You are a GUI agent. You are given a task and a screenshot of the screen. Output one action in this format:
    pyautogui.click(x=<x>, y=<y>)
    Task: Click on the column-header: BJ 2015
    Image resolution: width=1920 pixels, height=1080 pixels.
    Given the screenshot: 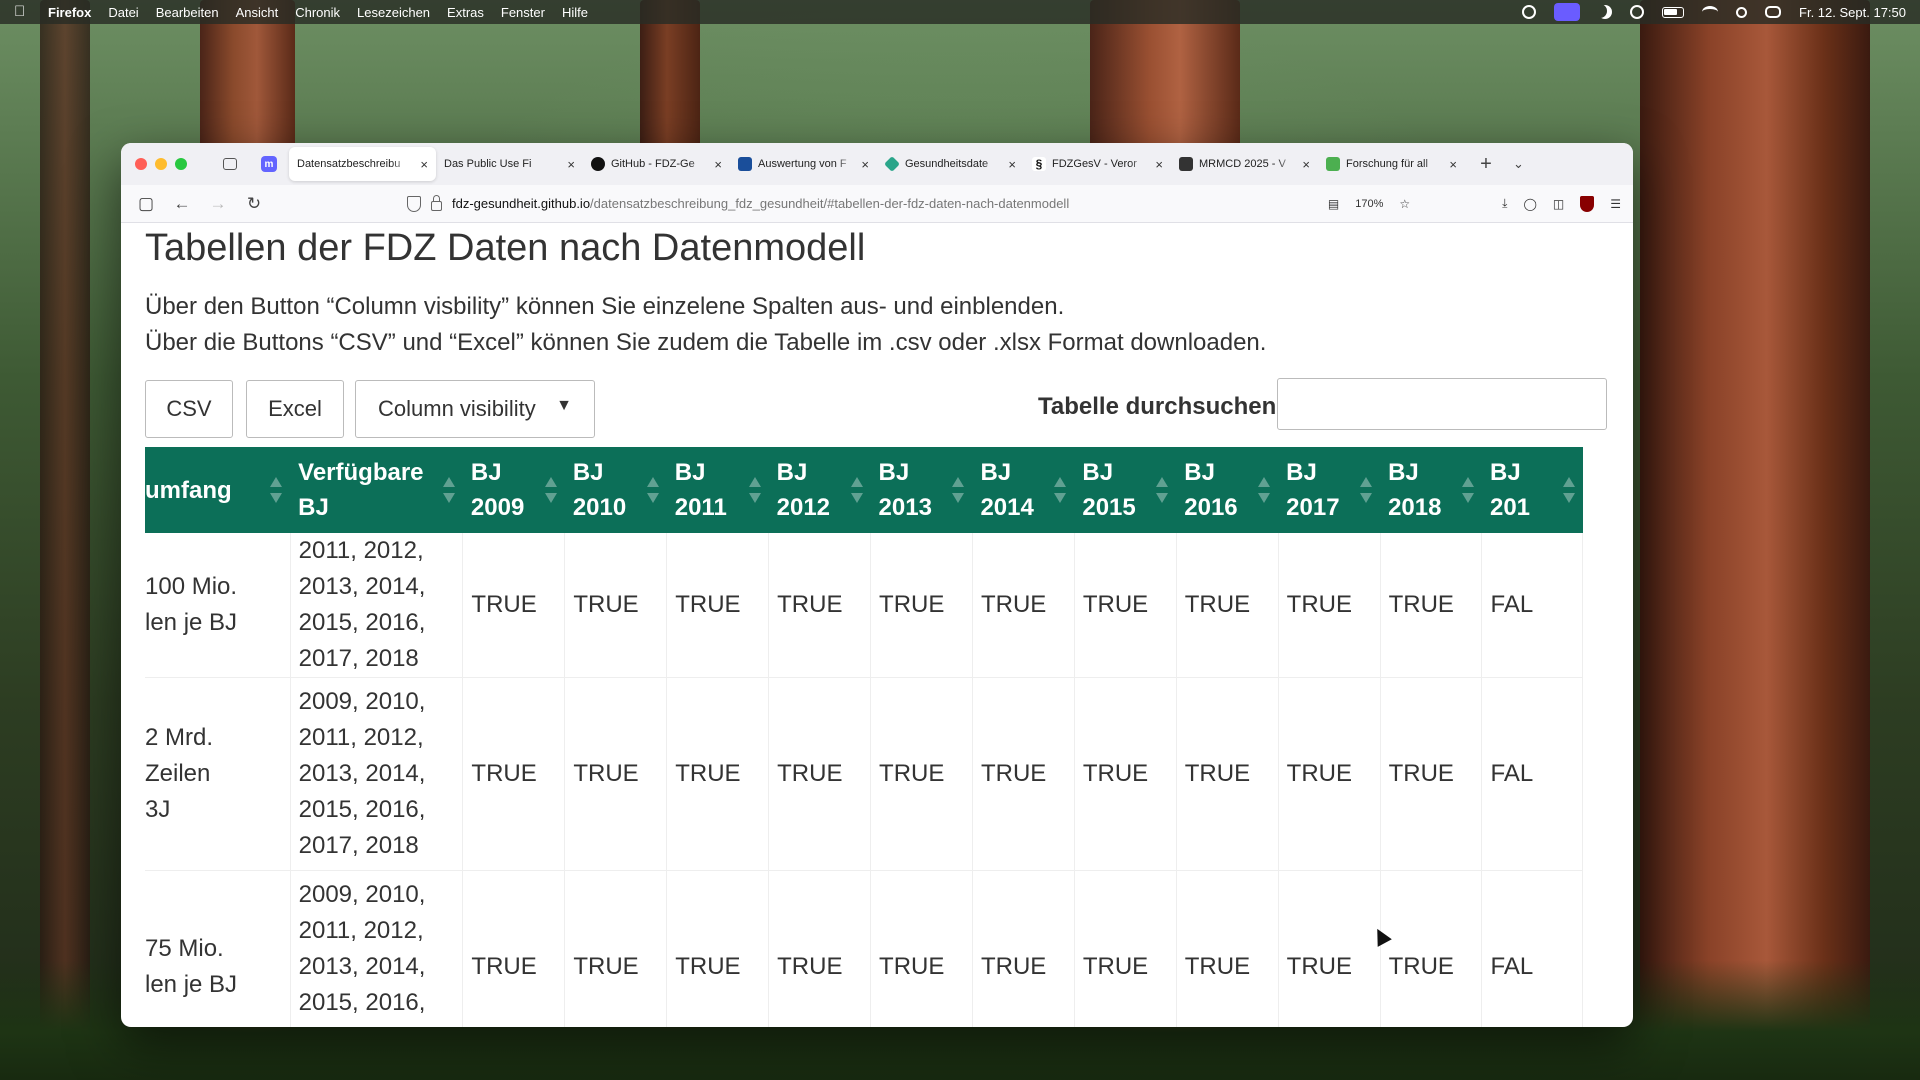 What is the action you would take?
    pyautogui.click(x=1125, y=490)
    